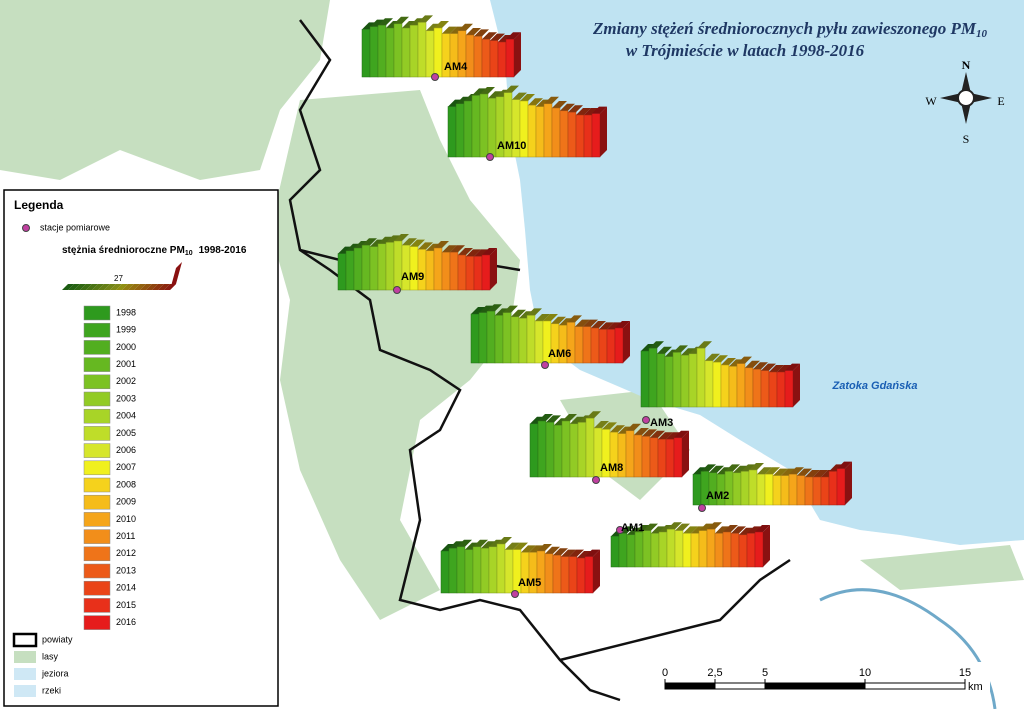  What do you see at coordinates (126, 312) in the screenshot?
I see `legend-year: 1998` at bounding box center [126, 312].